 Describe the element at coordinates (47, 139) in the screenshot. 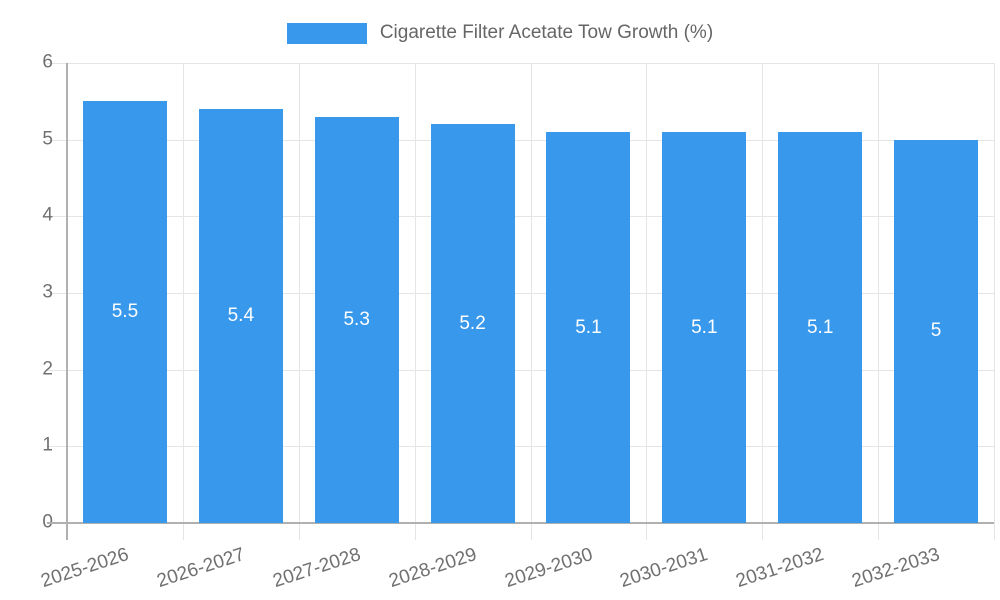

I see `y-tick-label: 5` at that location.